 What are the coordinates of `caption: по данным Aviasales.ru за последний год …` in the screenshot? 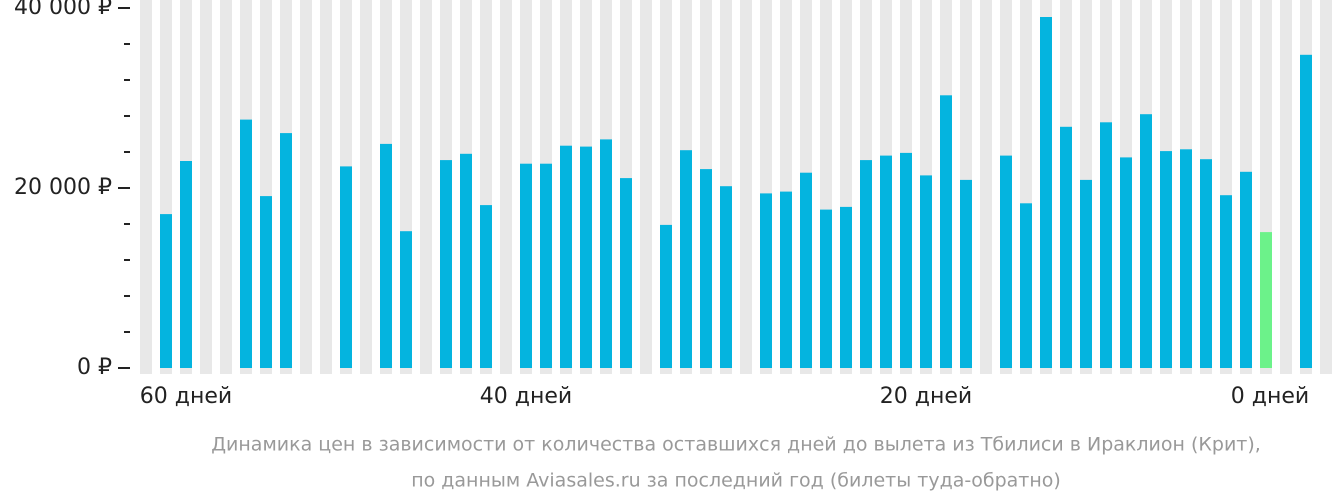 It's located at (736, 481).